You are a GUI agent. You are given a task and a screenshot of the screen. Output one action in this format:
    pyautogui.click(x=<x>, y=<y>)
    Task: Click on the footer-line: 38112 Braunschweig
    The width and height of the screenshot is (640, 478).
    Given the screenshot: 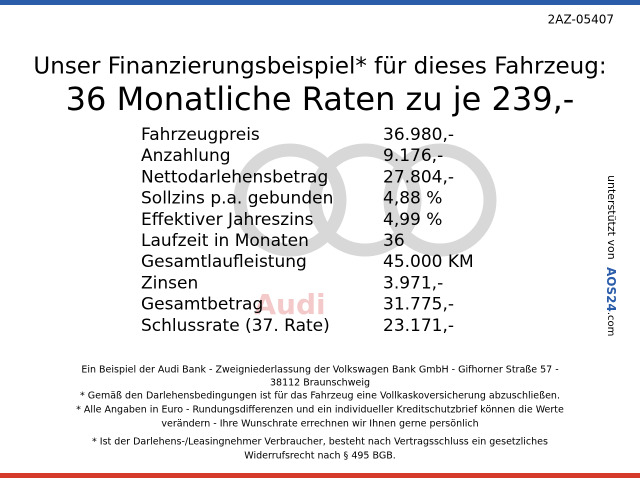 What is the action you would take?
    pyautogui.click(x=320, y=383)
    